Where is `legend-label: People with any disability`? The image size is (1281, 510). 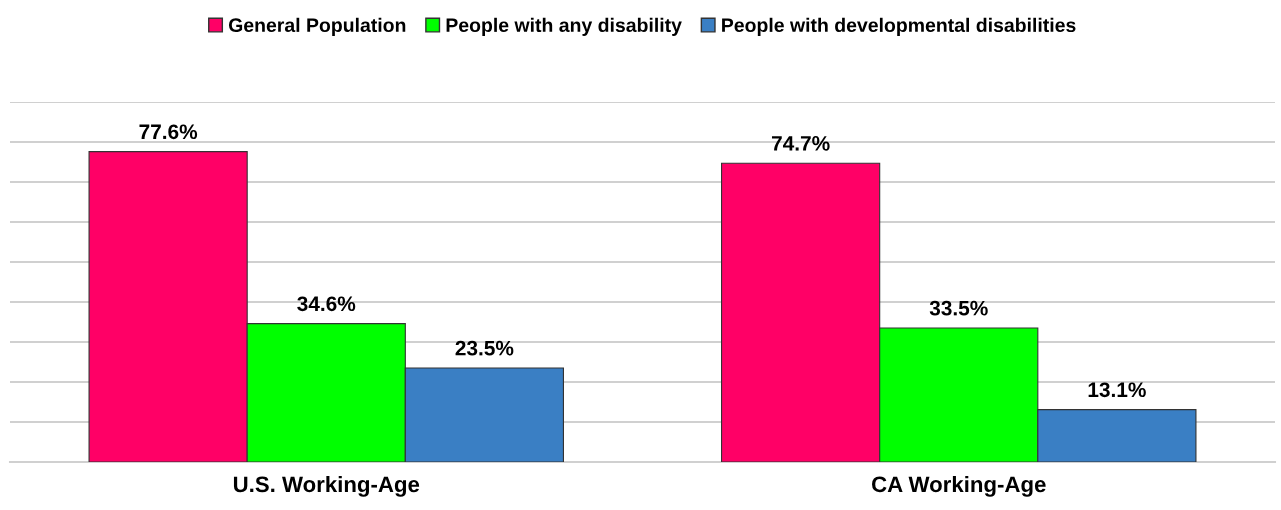 legend-label: People with any disability is located at coordinates (564, 26).